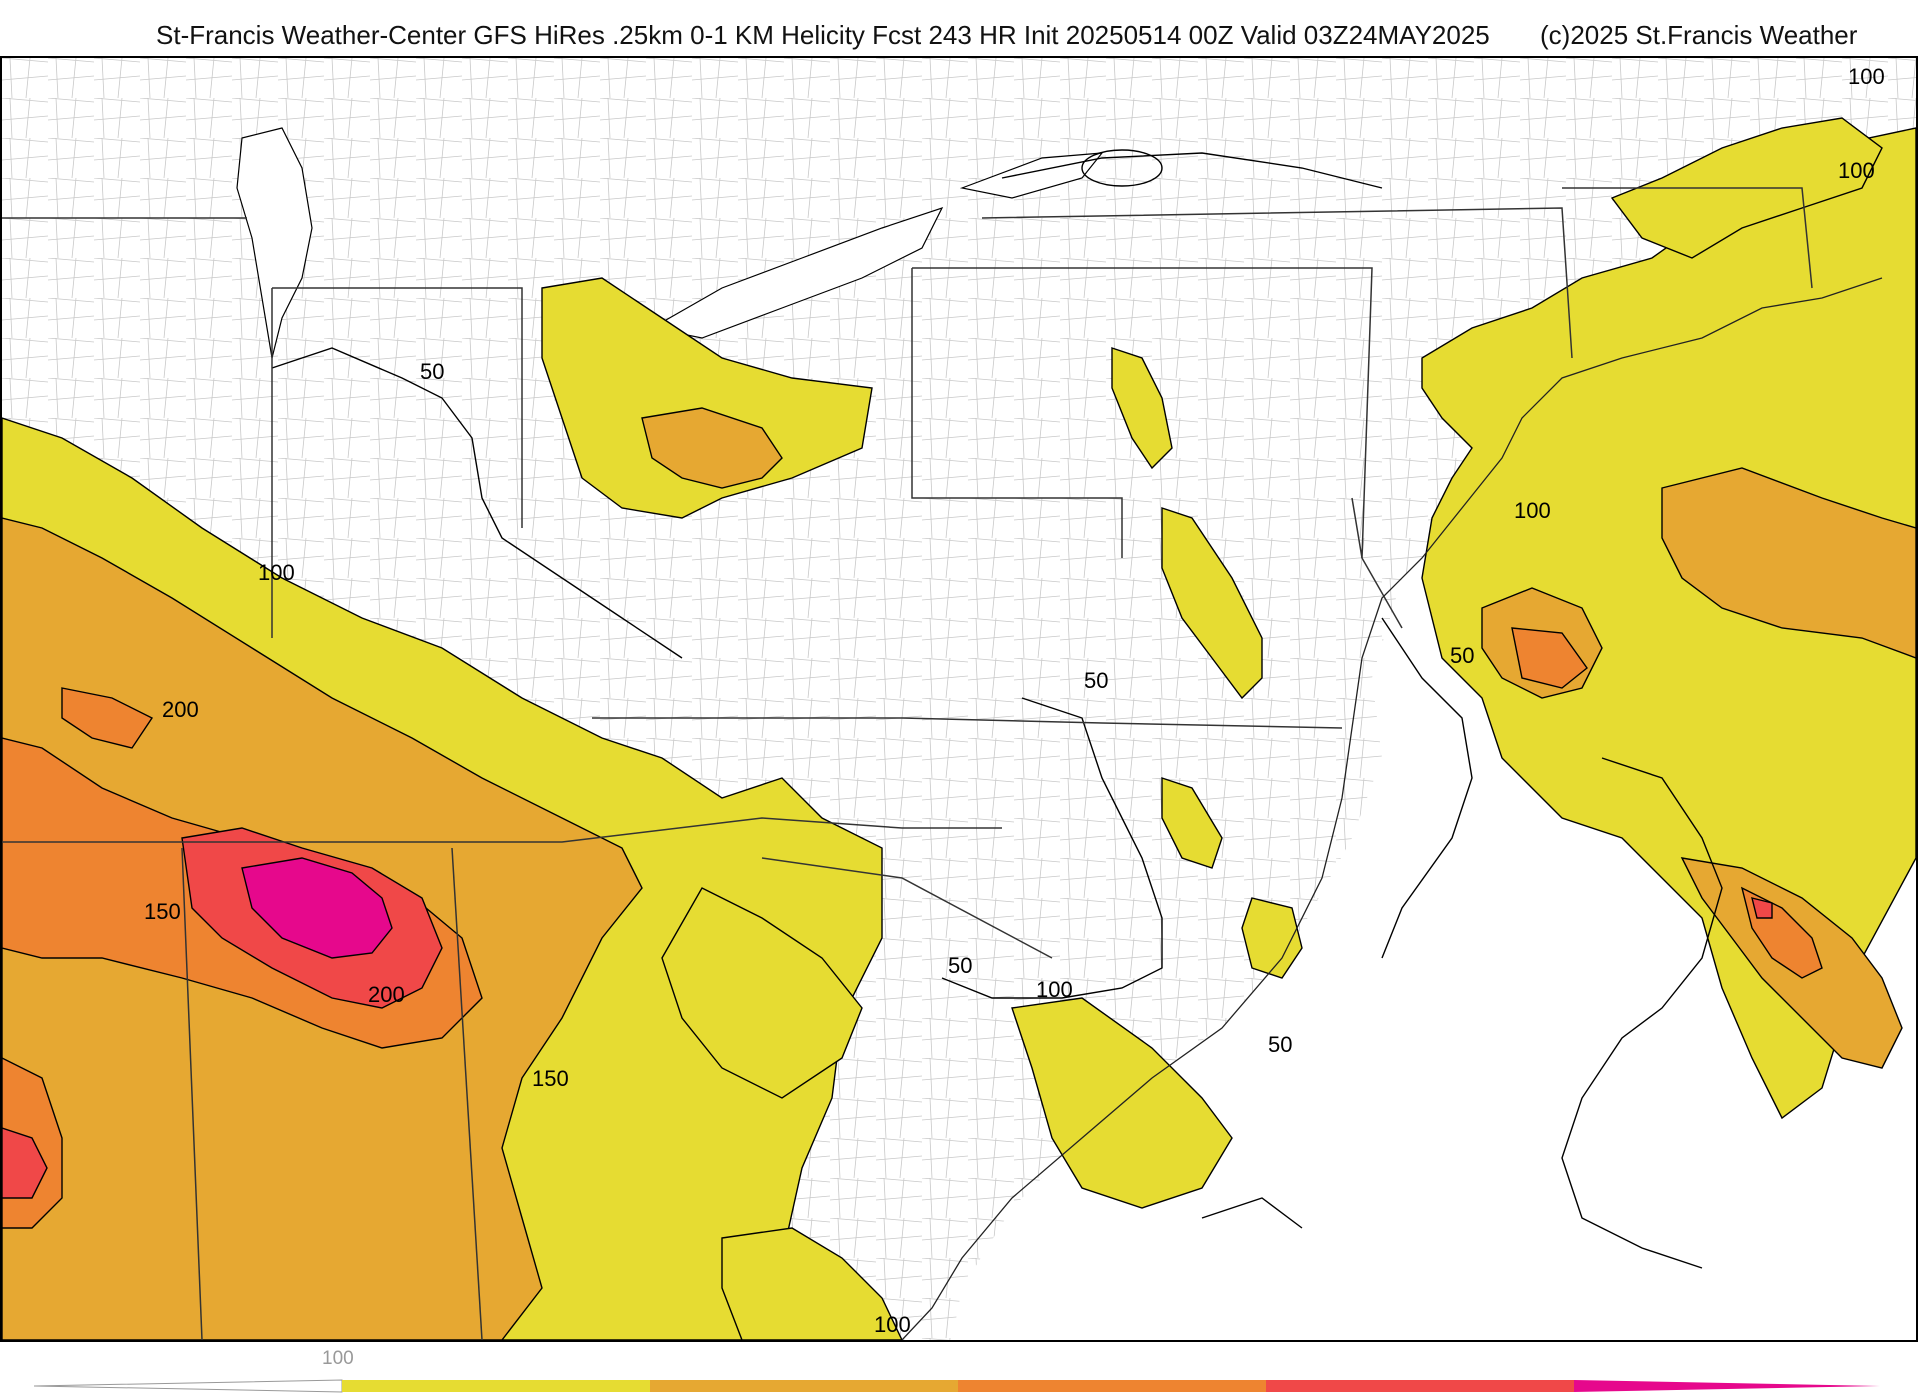  I want to click on helicity-region-carolinas, so click(762, 993).